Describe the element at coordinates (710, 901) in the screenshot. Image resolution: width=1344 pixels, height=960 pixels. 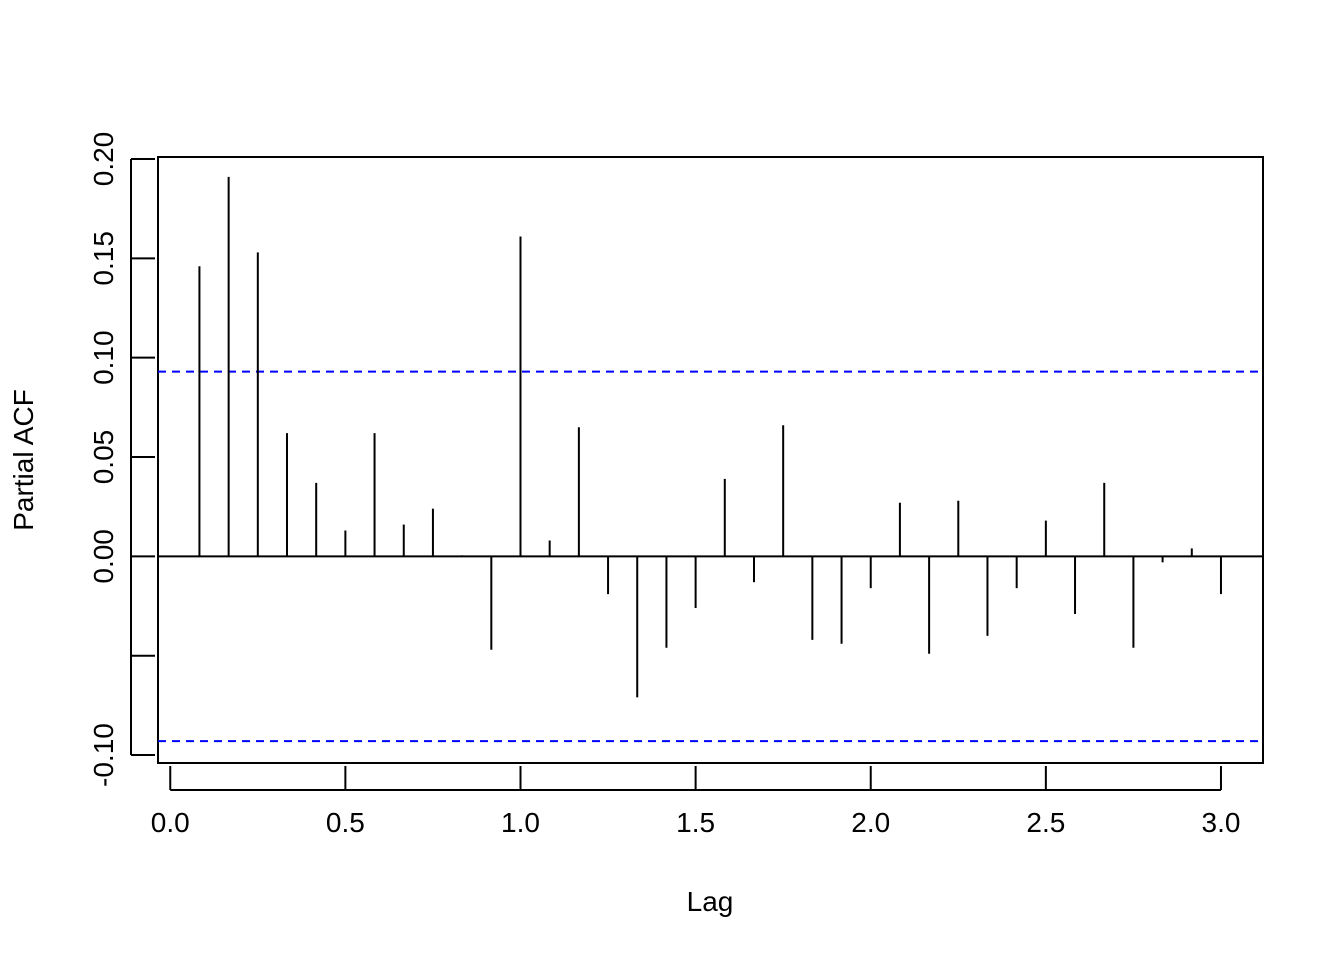
I see `x-axis-label: Lag` at that location.